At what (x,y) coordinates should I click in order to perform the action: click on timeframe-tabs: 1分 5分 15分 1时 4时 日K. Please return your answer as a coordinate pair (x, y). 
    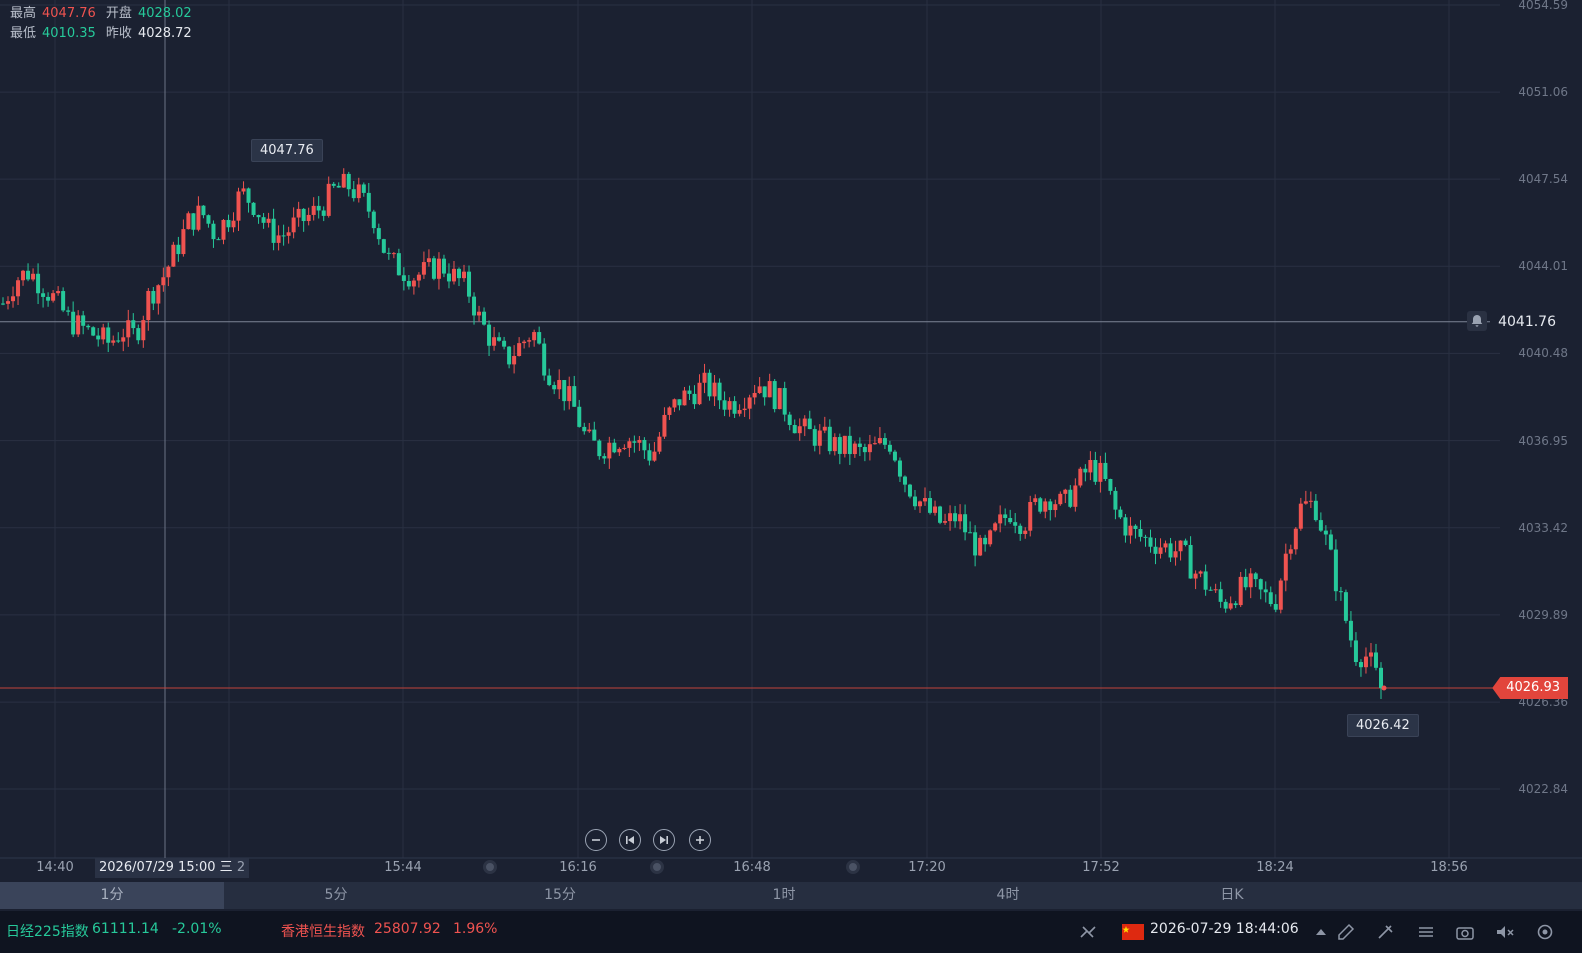
    Looking at the image, I should click on (791, 895).